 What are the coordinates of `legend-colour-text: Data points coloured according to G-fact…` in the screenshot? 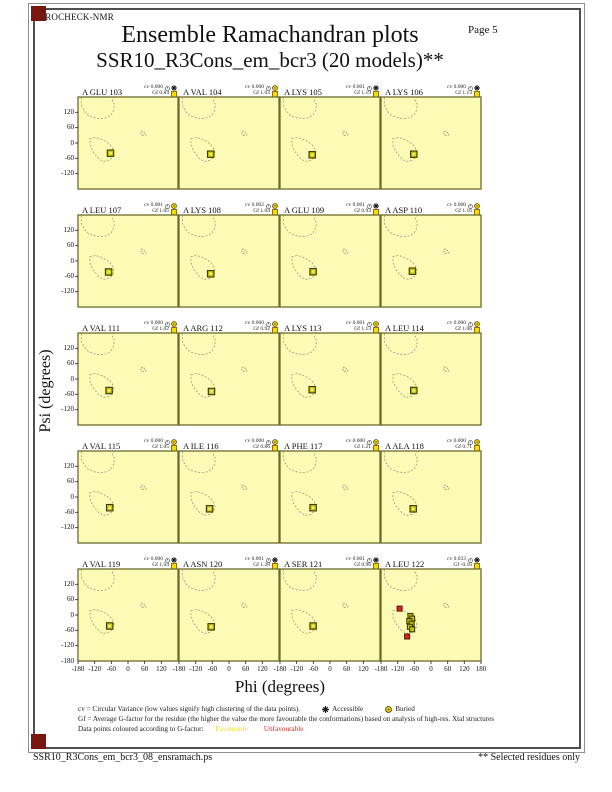 It's located at (141, 729).